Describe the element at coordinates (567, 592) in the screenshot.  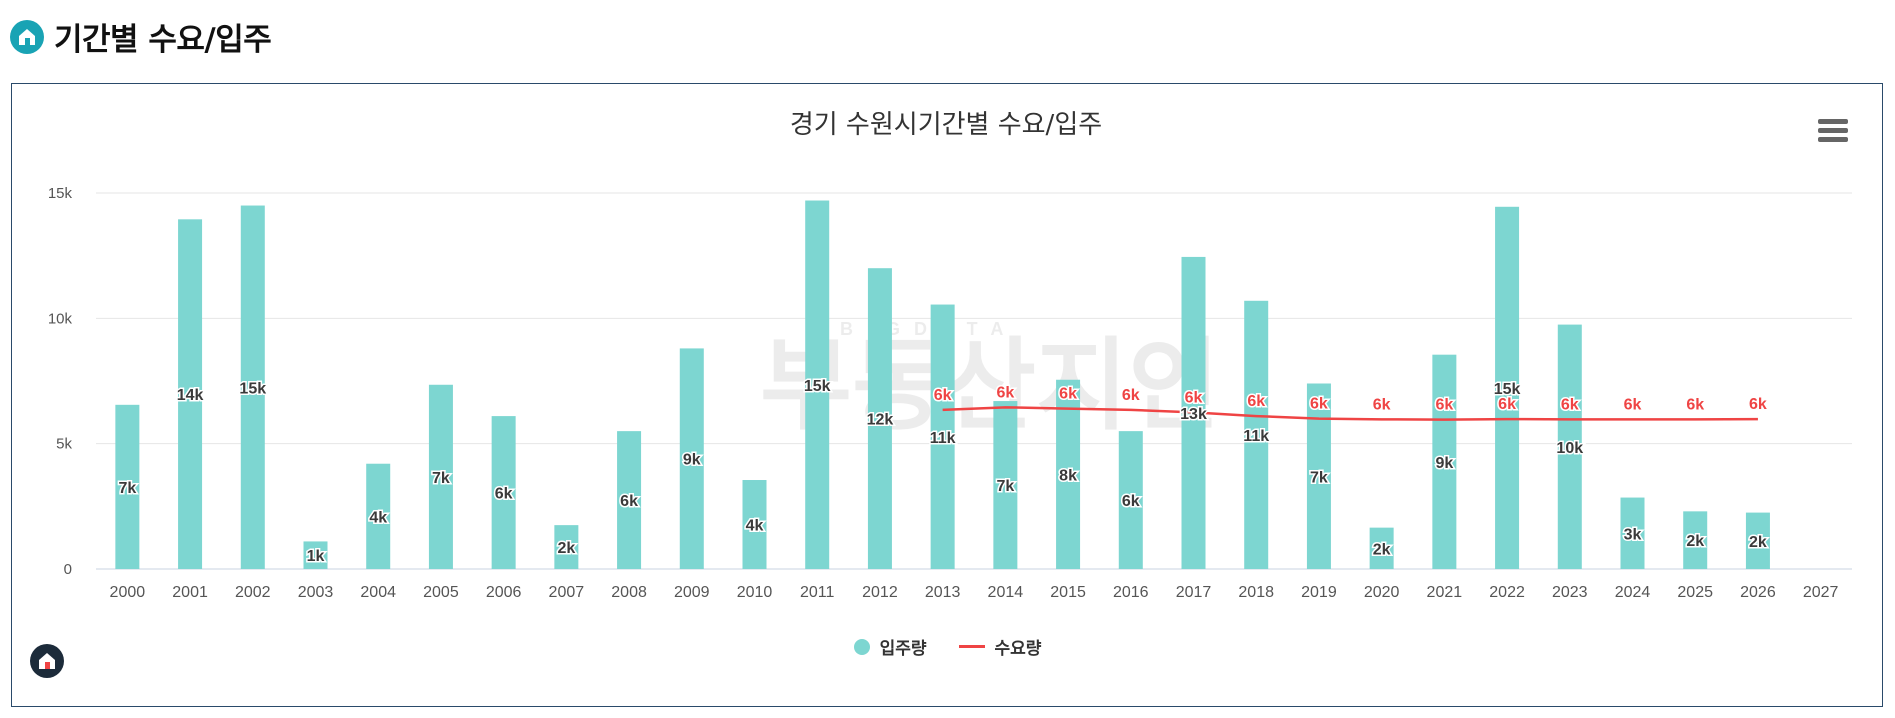
I see `x-tick-label: 2007` at that location.